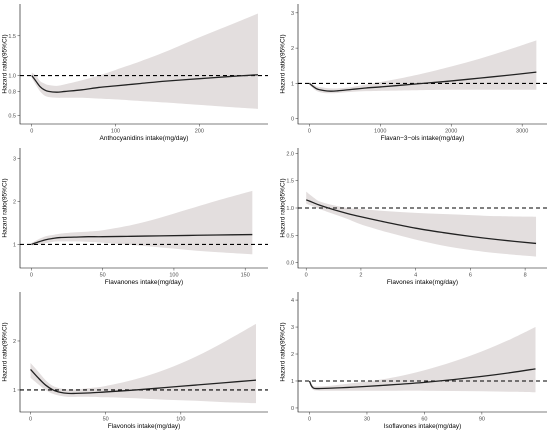  I want to click on x-tick-label: 200, so click(199, 132).